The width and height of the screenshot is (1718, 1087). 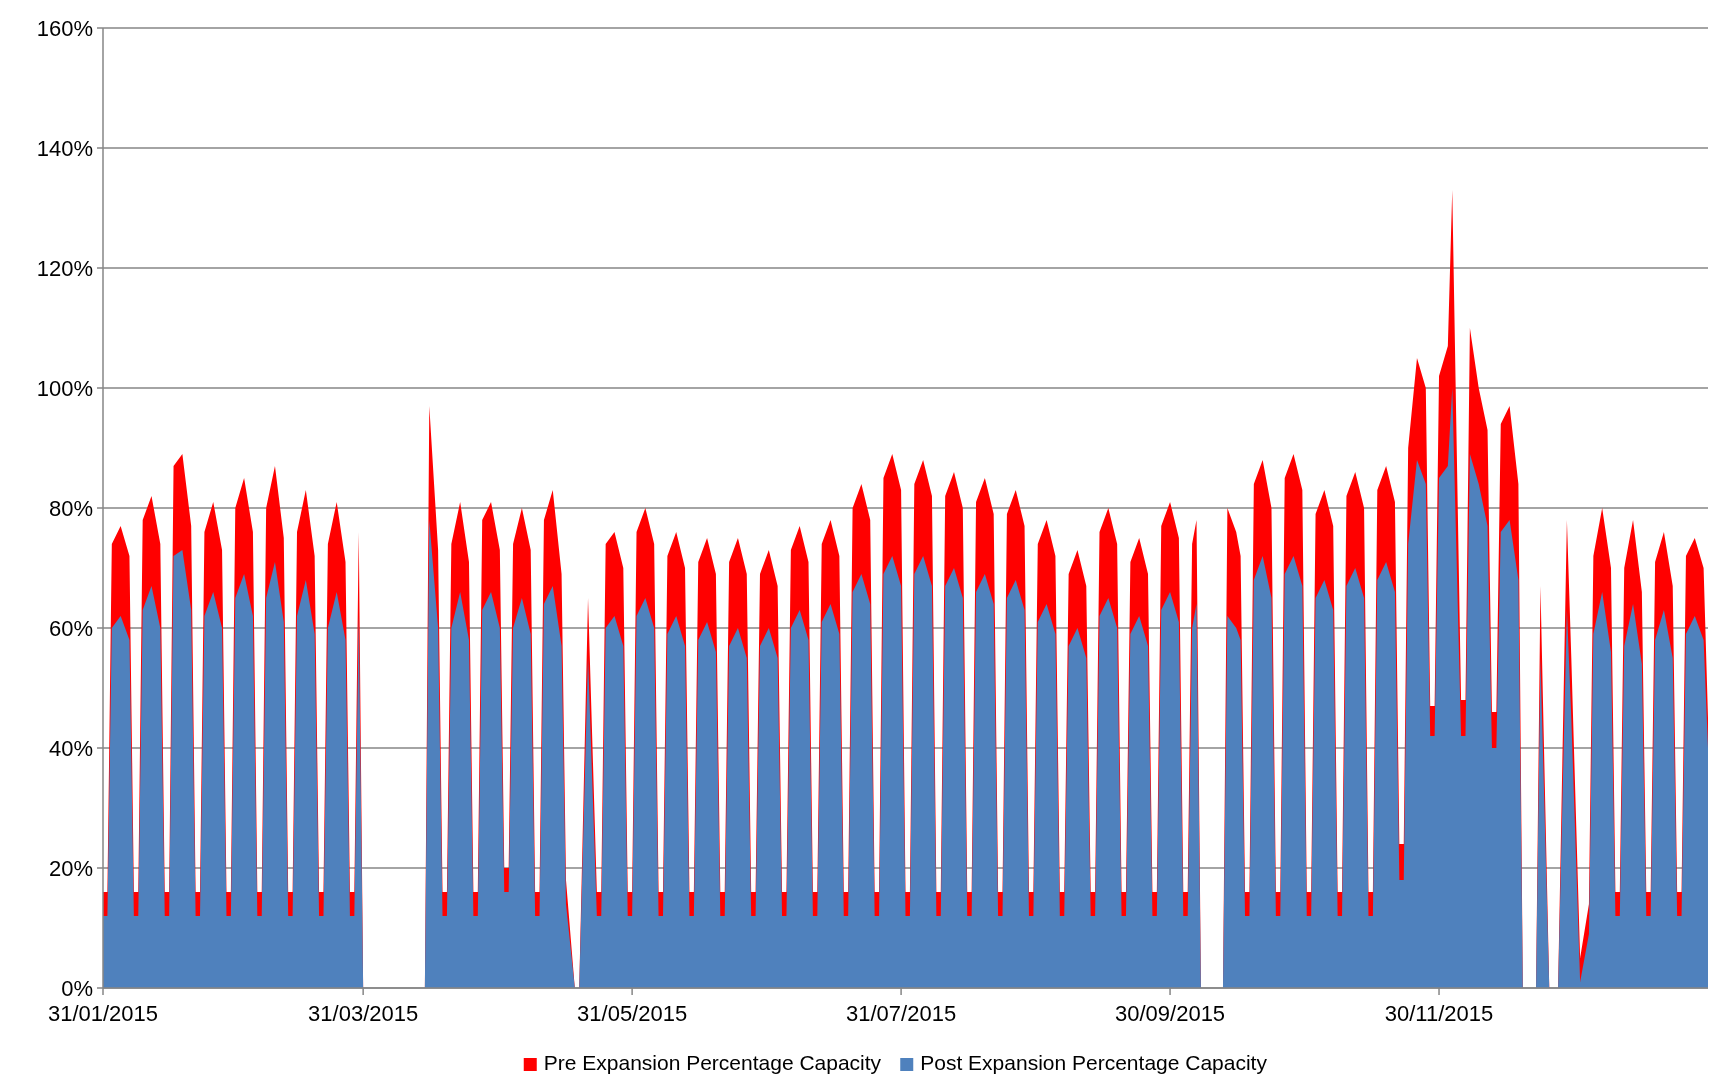 What do you see at coordinates (64, 268) in the screenshot?
I see `y-tick-label: 120%` at bounding box center [64, 268].